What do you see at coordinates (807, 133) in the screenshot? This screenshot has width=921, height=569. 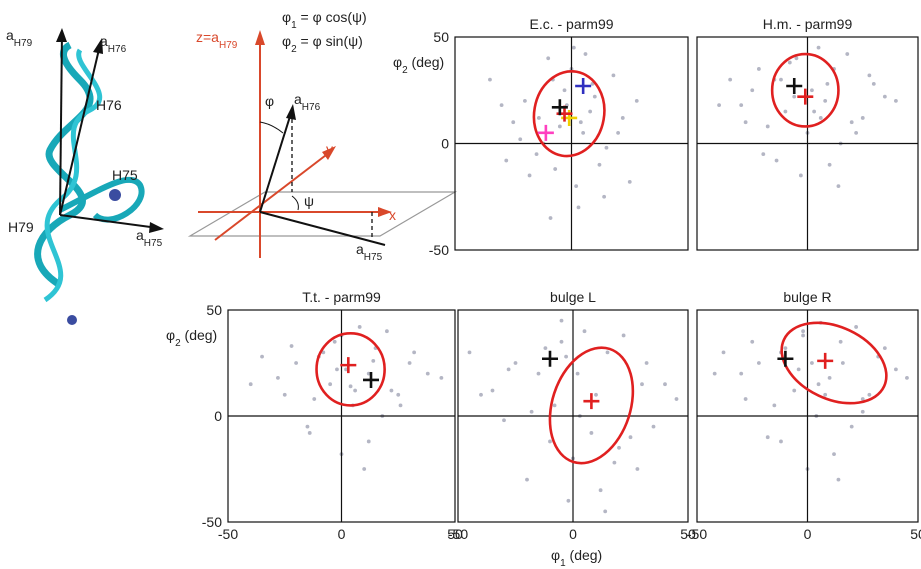 I see `panel: H.m. - parm99` at bounding box center [807, 133].